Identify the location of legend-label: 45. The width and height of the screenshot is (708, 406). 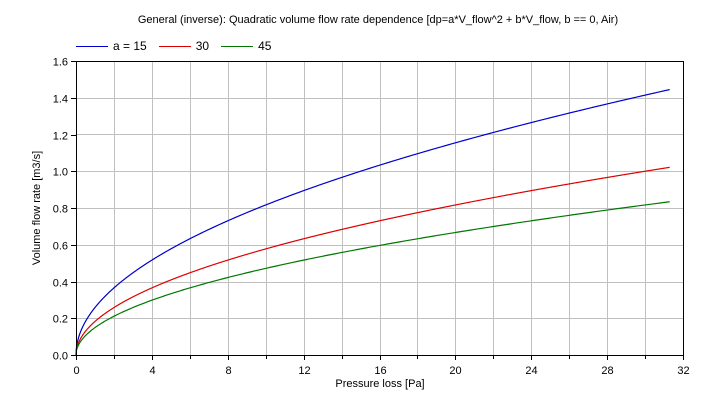
(265, 46).